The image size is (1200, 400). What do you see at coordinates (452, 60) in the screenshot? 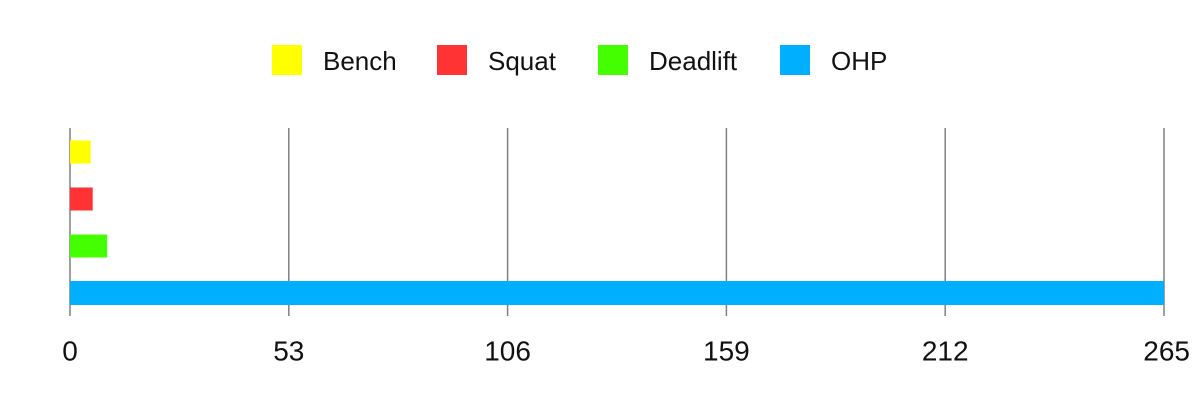
I see `legend-swatch-squat` at bounding box center [452, 60].